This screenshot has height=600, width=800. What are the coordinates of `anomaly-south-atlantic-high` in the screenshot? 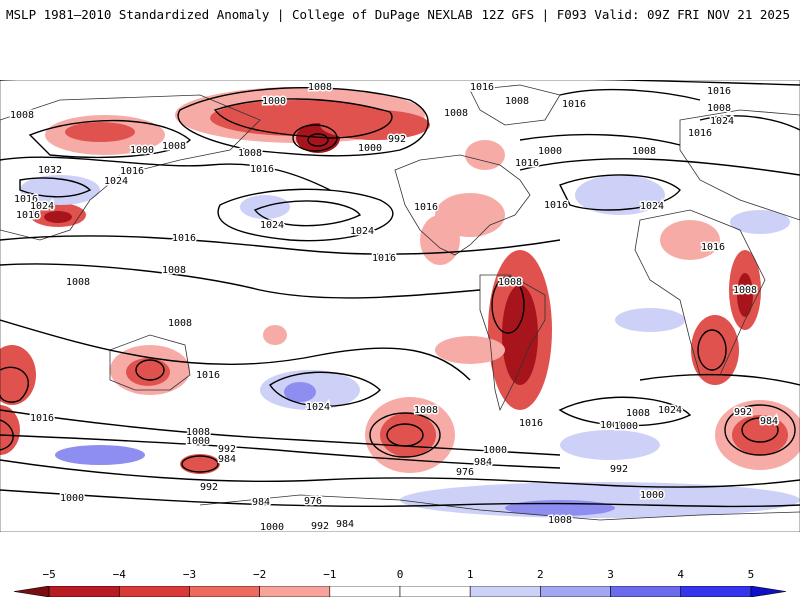 It's located at (610, 445).